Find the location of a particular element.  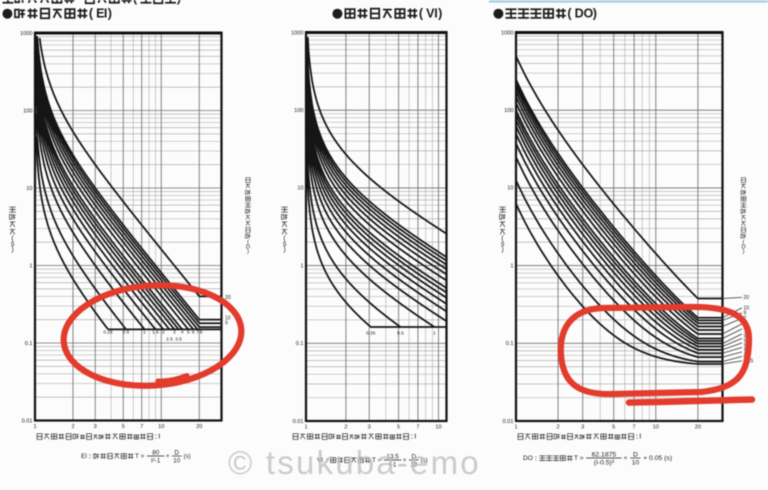

svg-text: 80 is located at coordinates (155, 453).